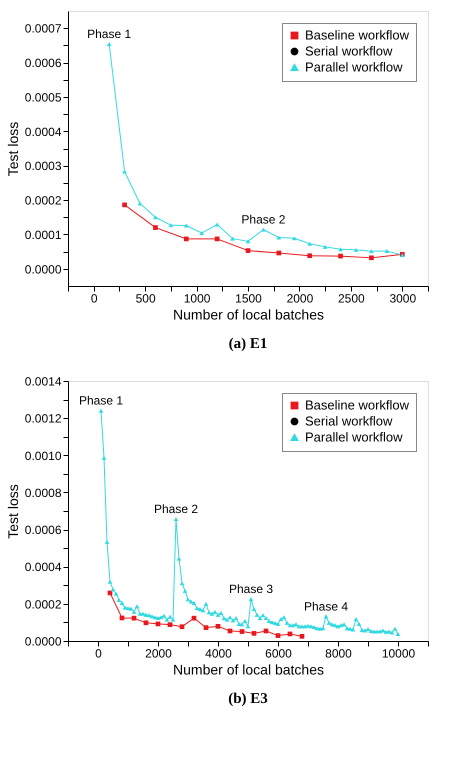  Describe the element at coordinates (399, 653) in the screenshot. I see `x-tick-label: 10000` at that location.